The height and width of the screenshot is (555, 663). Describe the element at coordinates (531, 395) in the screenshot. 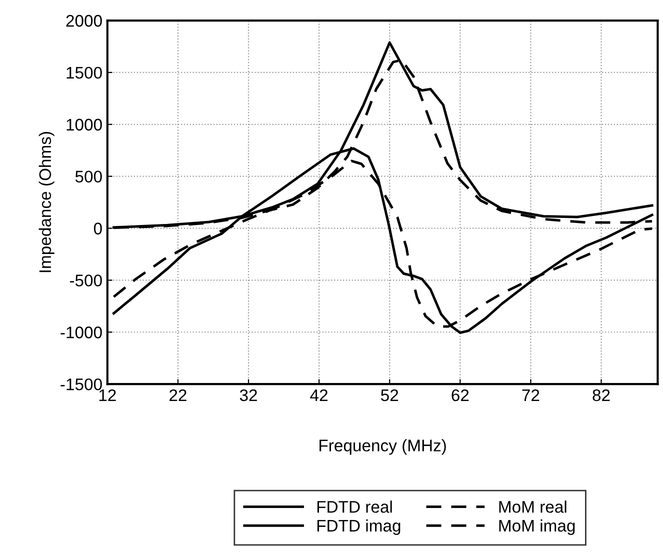

I see `x-tick-label: 72` at that location.